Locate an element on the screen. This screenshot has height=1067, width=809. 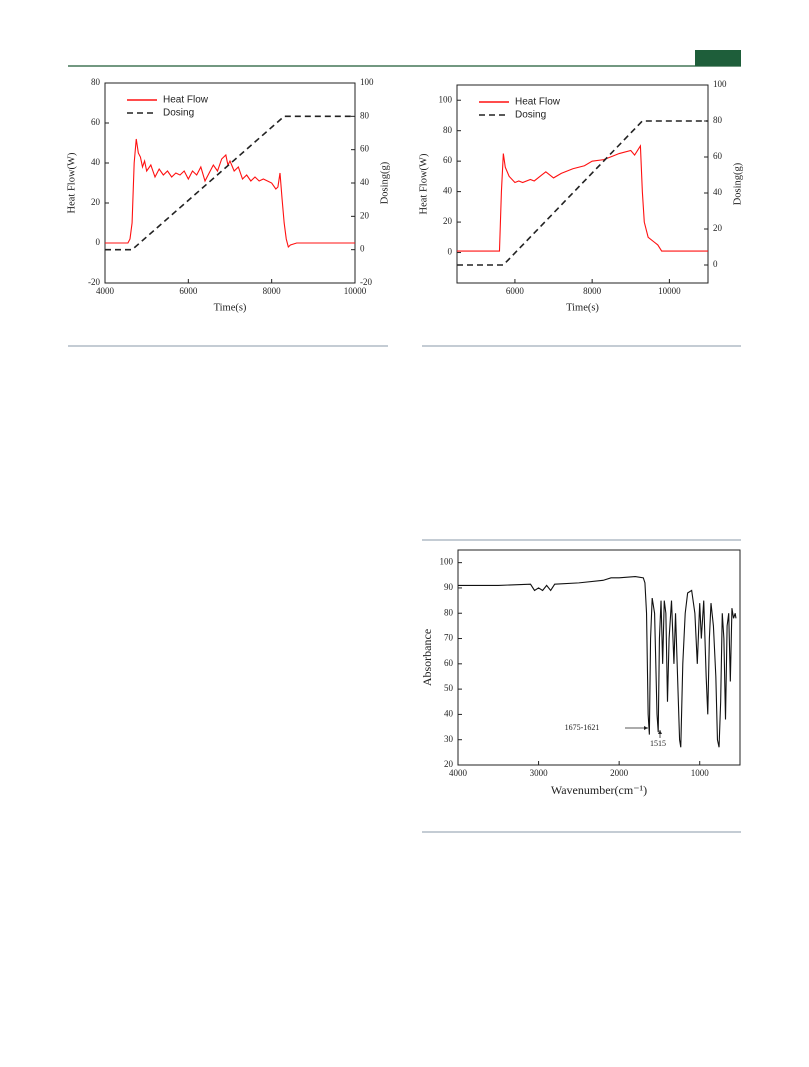
x-tick-label: 2000 is located at coordinates (619, 773).